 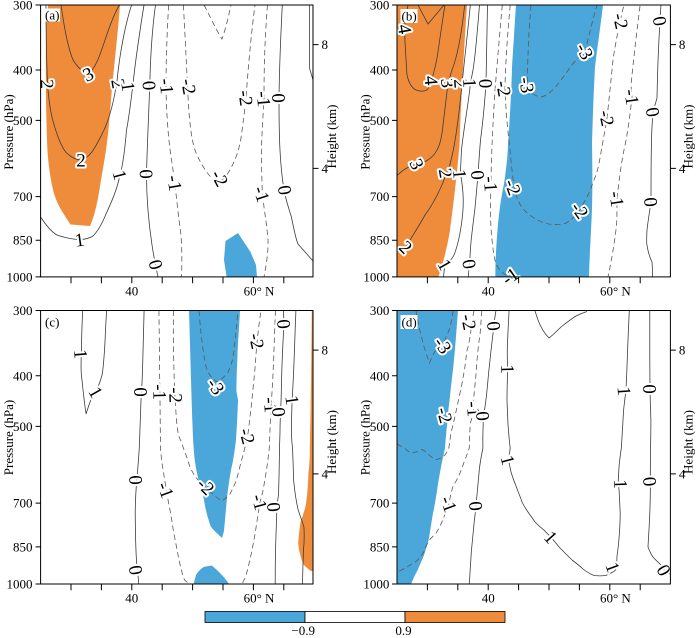 What do you see at coordinates (403, 630) in the screenshot?
I see `svg-text: 0.9` at bounding box center [403, 630].